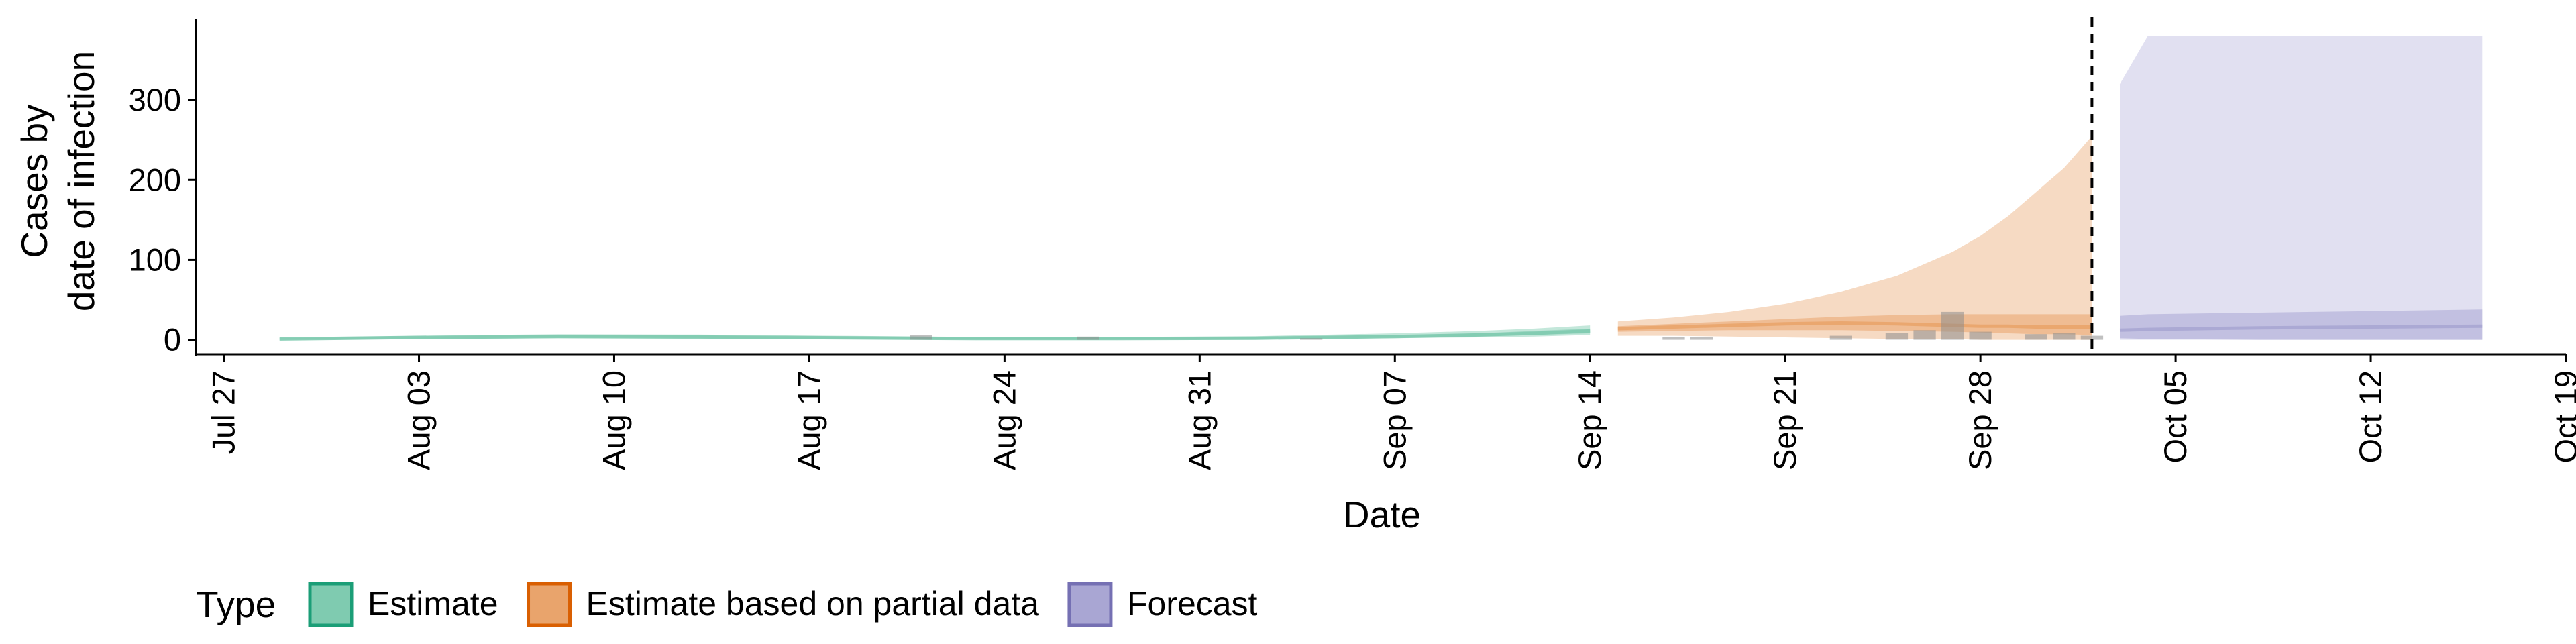 This screenshot has height=644, width=2576. Describe the element at coordinates (81, 181) in the screenshot. I see `y-axis-title-line-2: date of infection` at that location.